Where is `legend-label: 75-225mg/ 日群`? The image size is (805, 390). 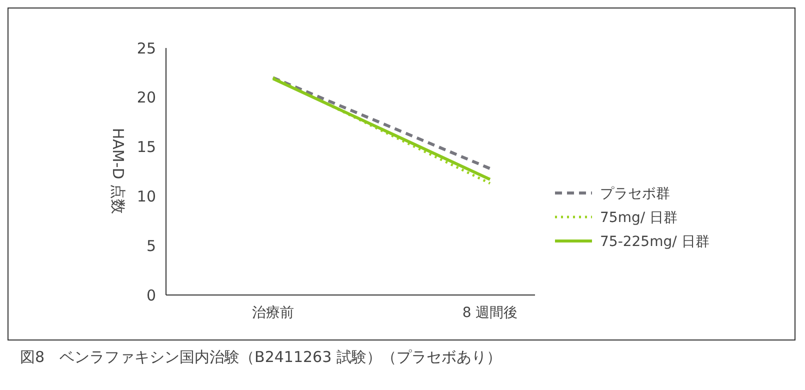
legend-label: 75-225mg/ 日群 is located at coordinates (655, 242).